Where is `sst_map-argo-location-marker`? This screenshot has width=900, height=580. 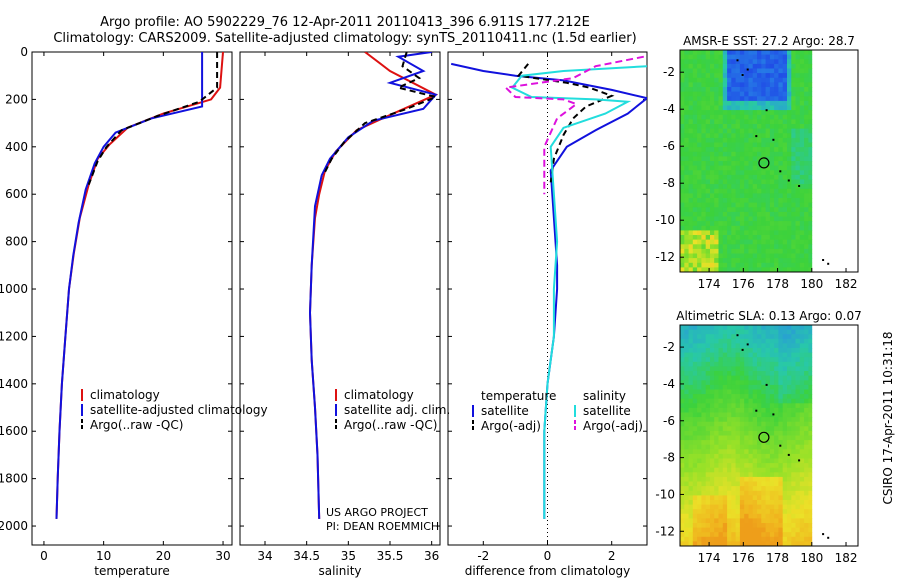 sst_map-argo-location-marker is located at coordinates (764, 163).